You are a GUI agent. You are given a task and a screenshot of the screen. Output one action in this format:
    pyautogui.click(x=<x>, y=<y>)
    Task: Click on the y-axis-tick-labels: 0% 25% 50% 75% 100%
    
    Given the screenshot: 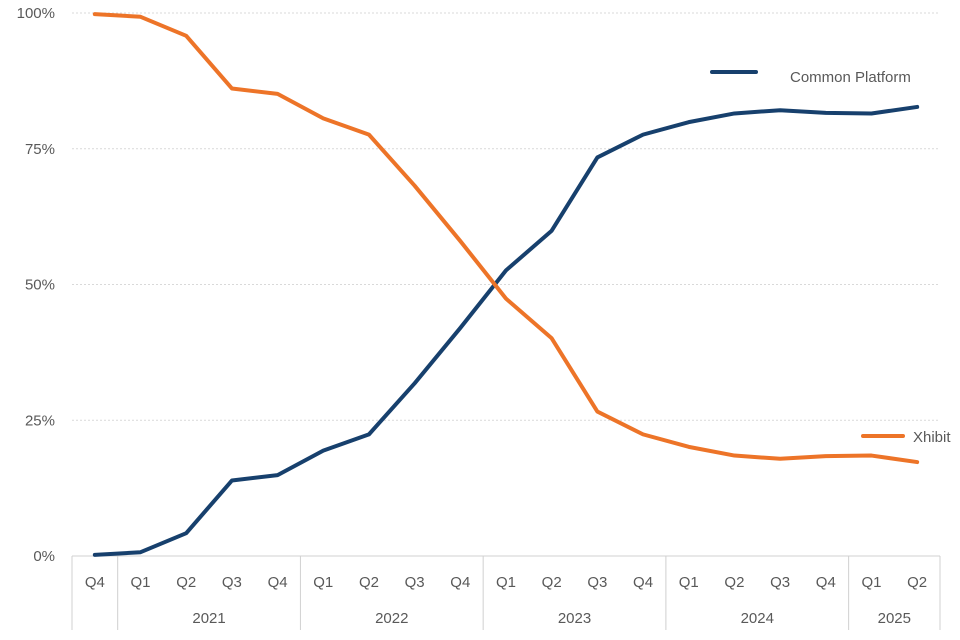 What is the action you would take?
    pyautogui.click(x=36, y=285)
    